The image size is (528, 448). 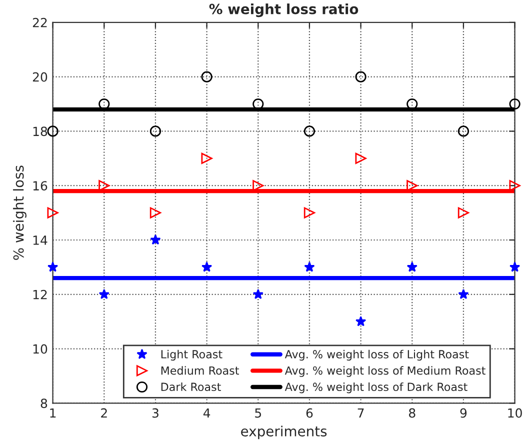 What do you see at coordinates (44, 403) in the screenshot?
I see `y-tick-label: 8` at bounding box center [44, 403].